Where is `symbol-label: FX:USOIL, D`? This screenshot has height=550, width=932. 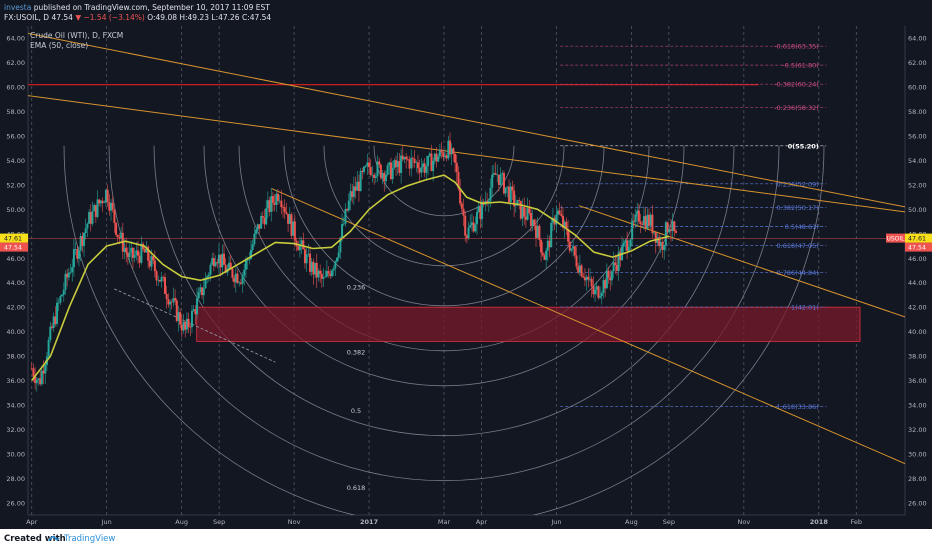
symbol-label: FX:USOIL, D is located at coordinates (27, 17).